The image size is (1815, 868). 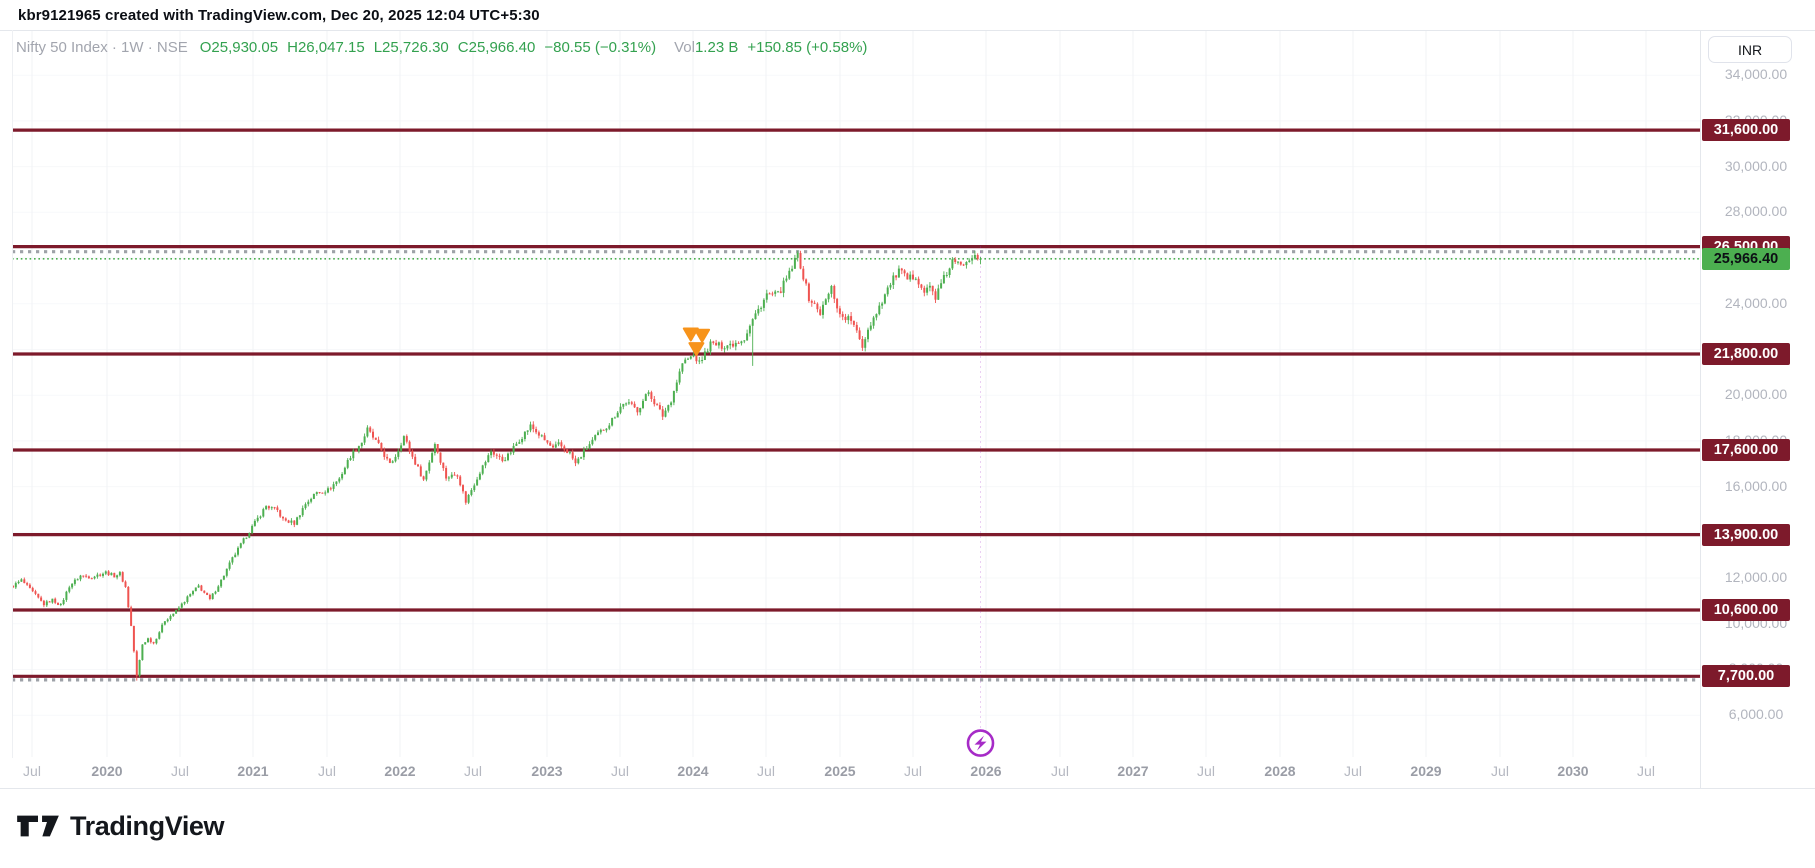 I want to click on legend-change: −80.55 (−0.31%), so click(x=600, y=47).